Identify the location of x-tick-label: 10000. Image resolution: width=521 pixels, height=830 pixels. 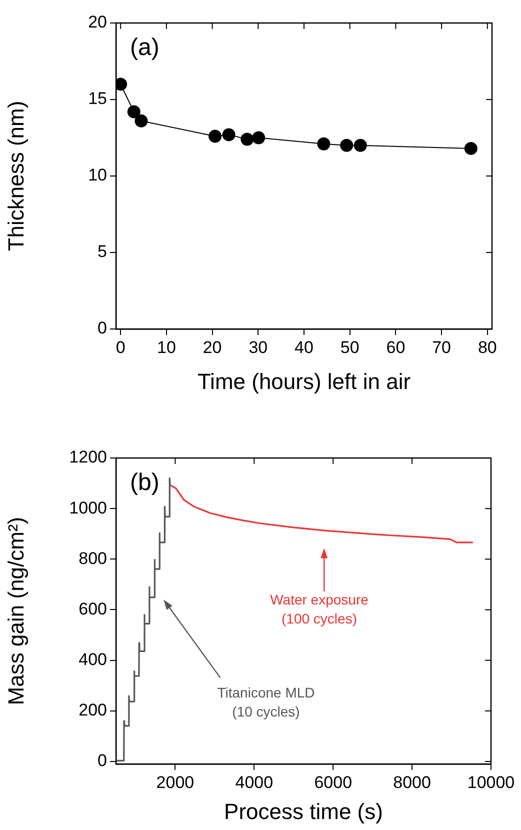
(491, 782).